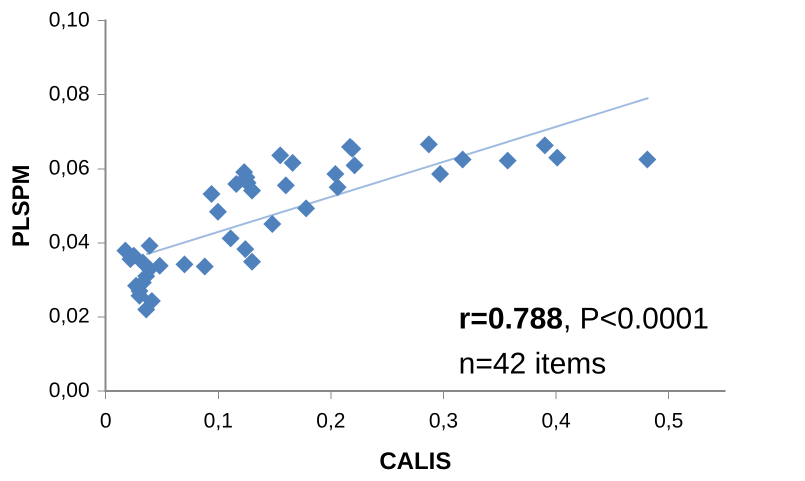 The width and height of the screenshot is (805, 481). Describe the element at coordinates (415, 462) in the screenshot. I see `x-axis-title: CALIS` at that location.